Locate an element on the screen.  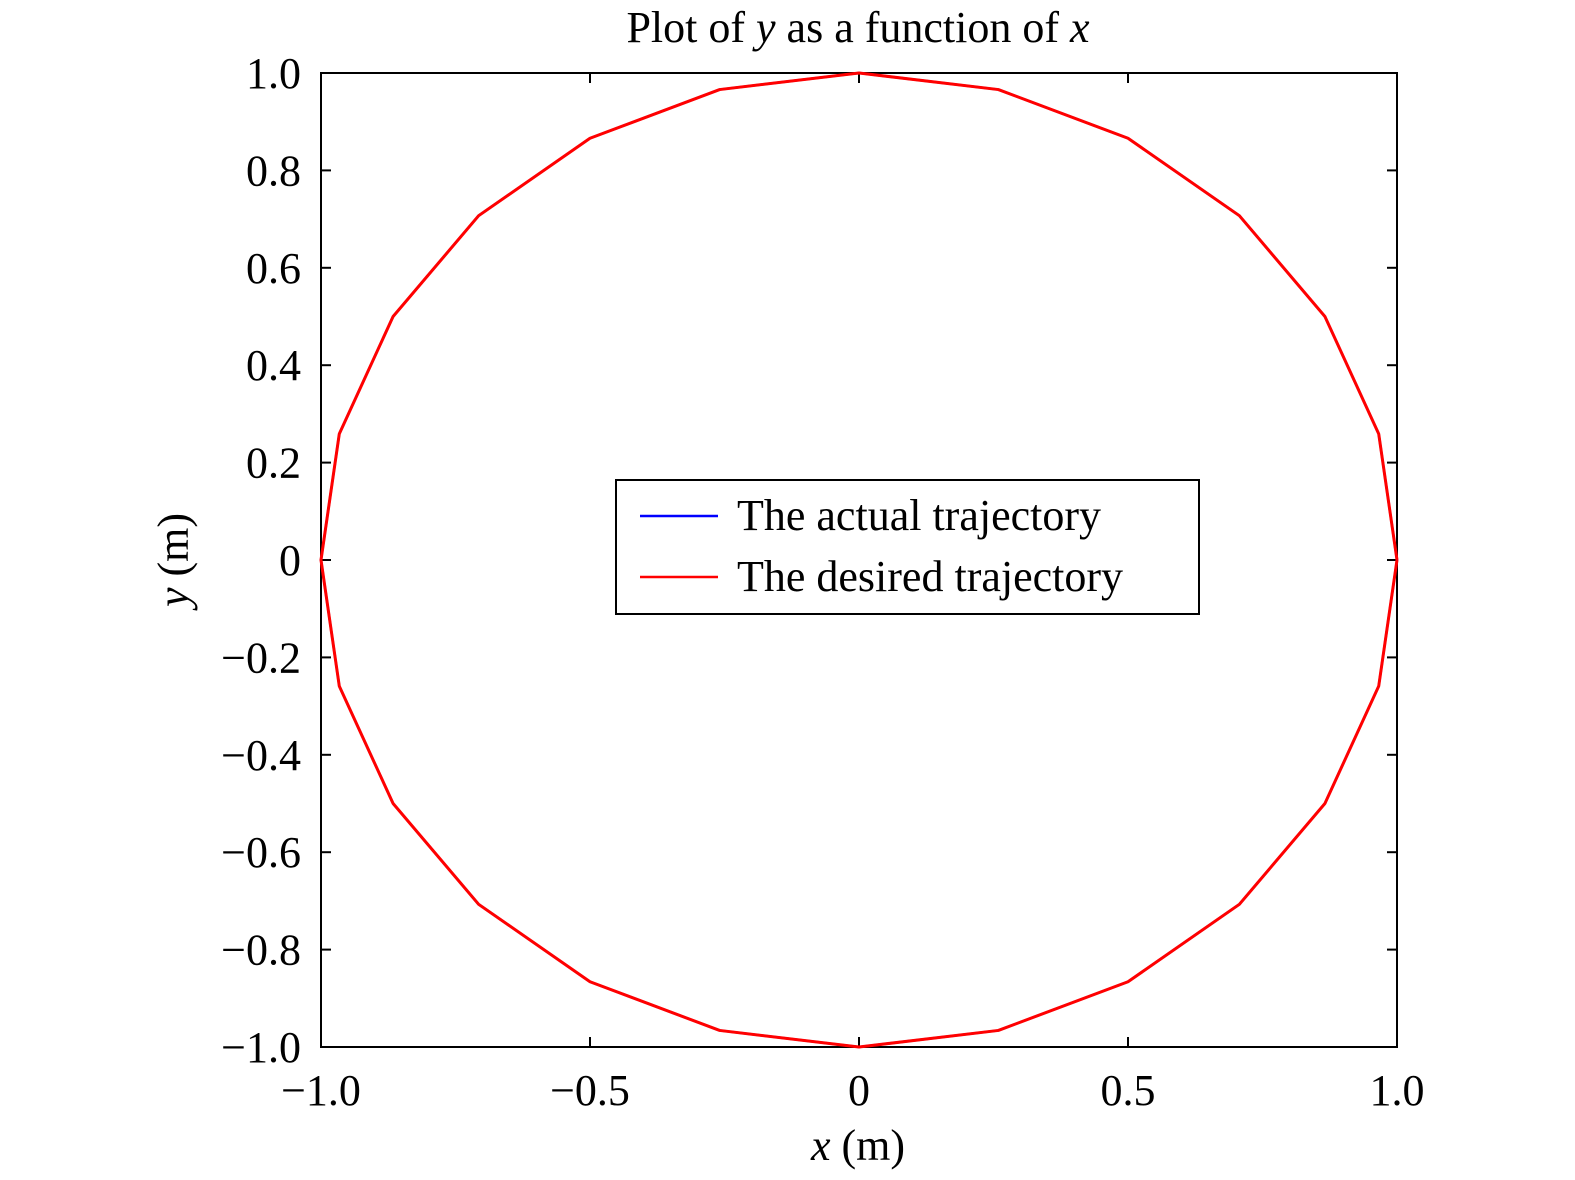
y-tick-label: −0.4 is located at coordinates (261, 755).